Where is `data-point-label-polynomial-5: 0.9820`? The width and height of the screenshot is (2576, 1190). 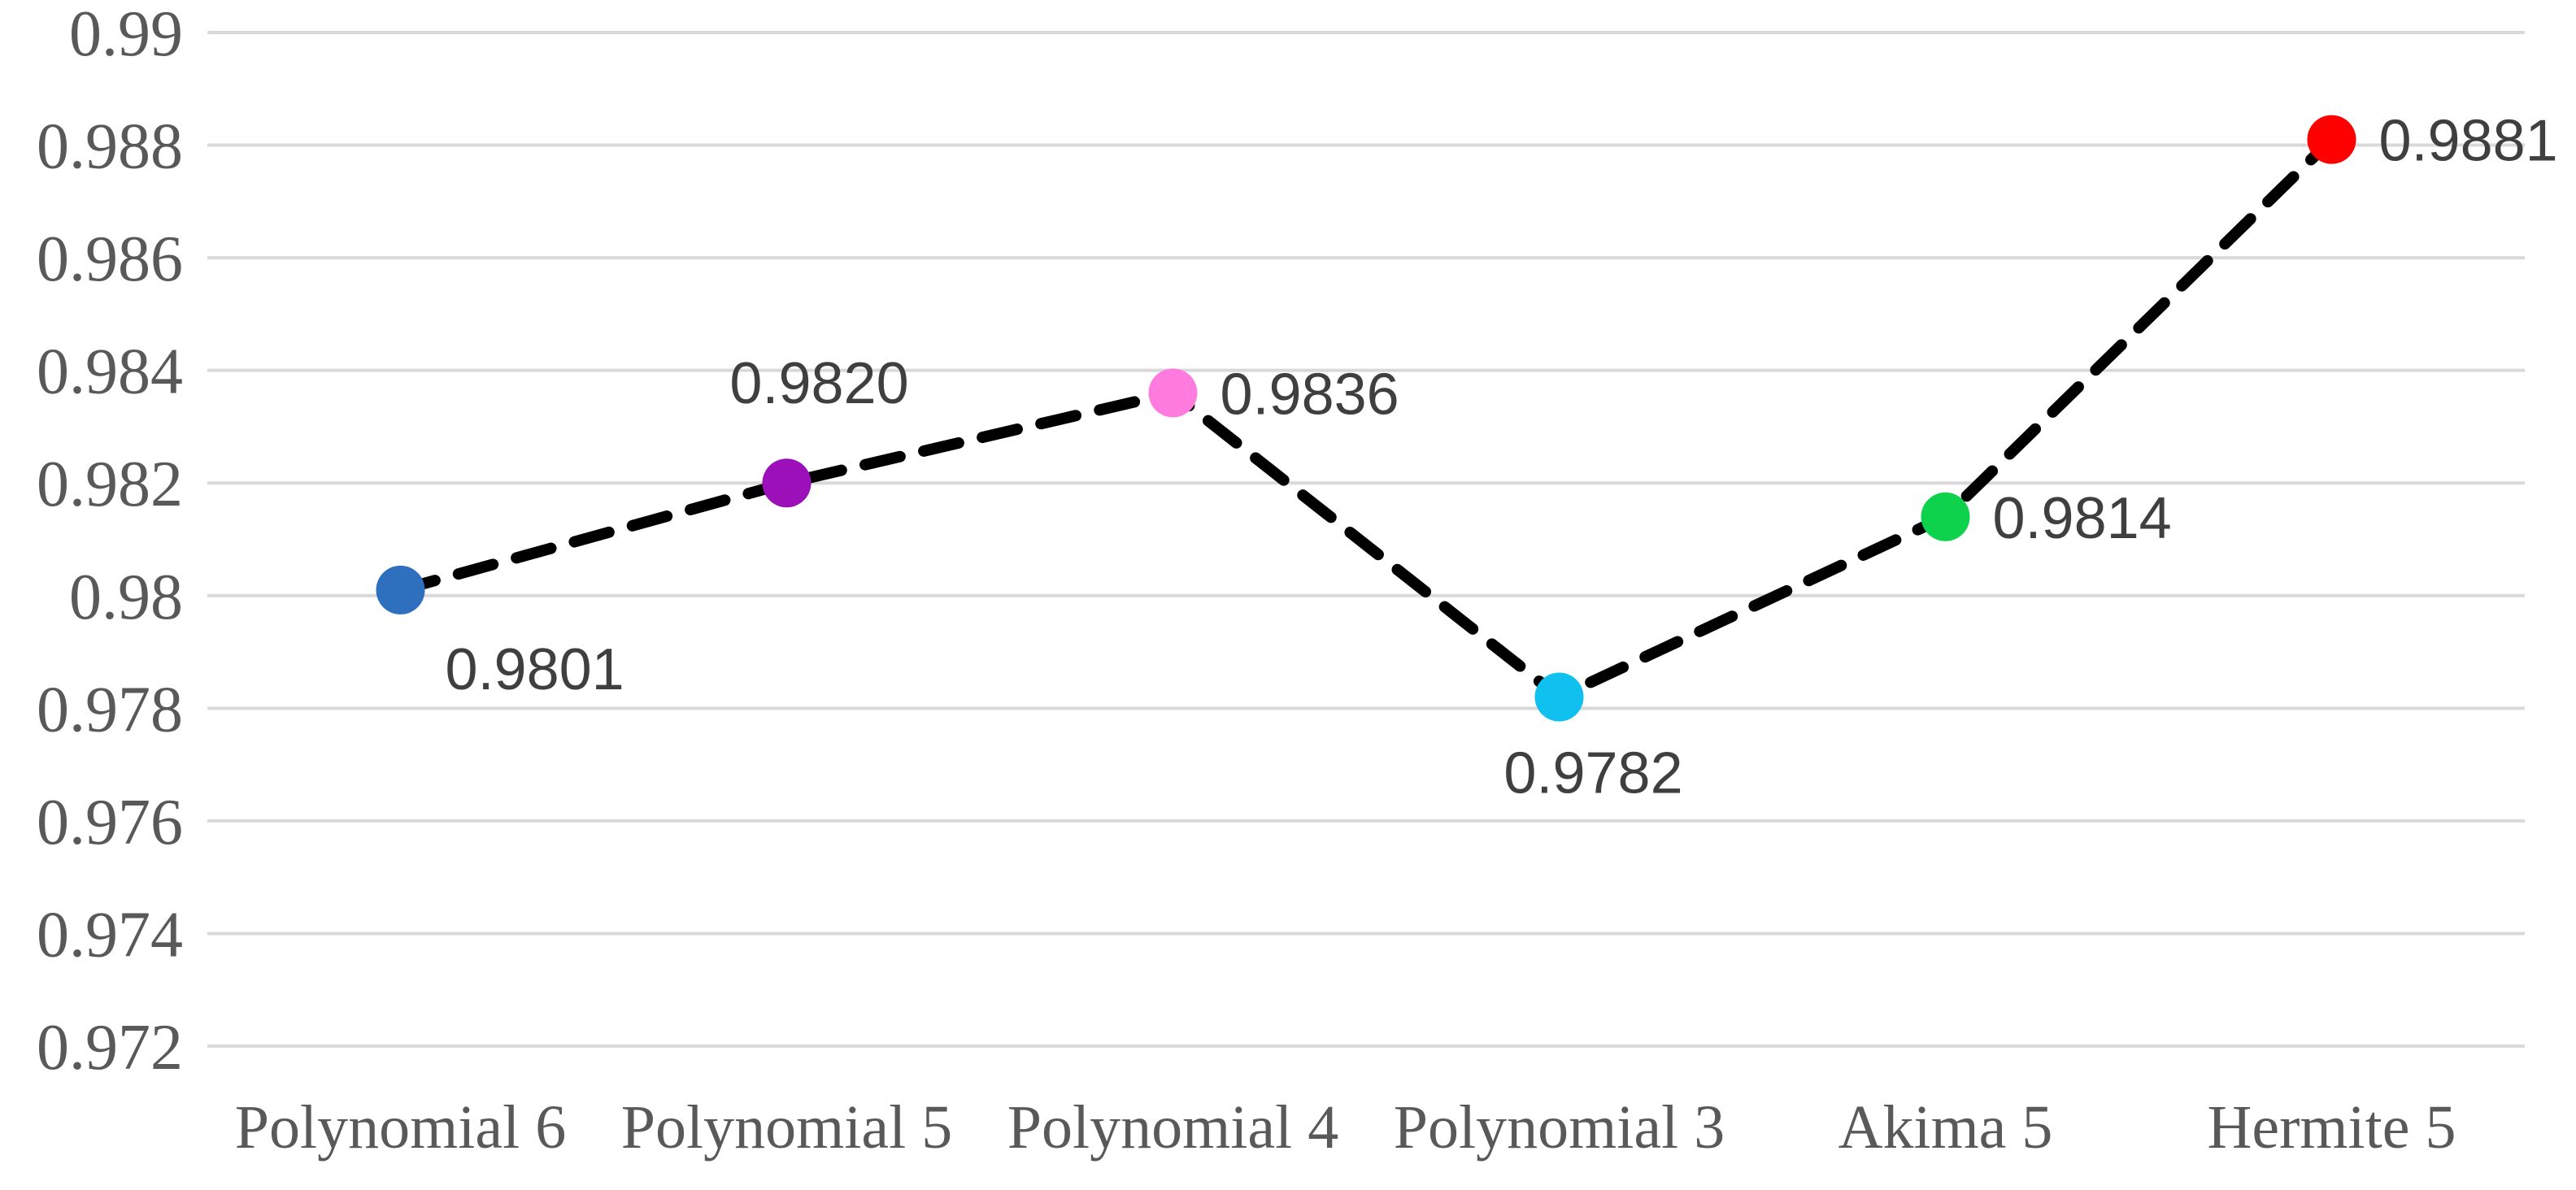 data-point-label-polynomial-5: 0.9820 is located at coordinates (819, 383).